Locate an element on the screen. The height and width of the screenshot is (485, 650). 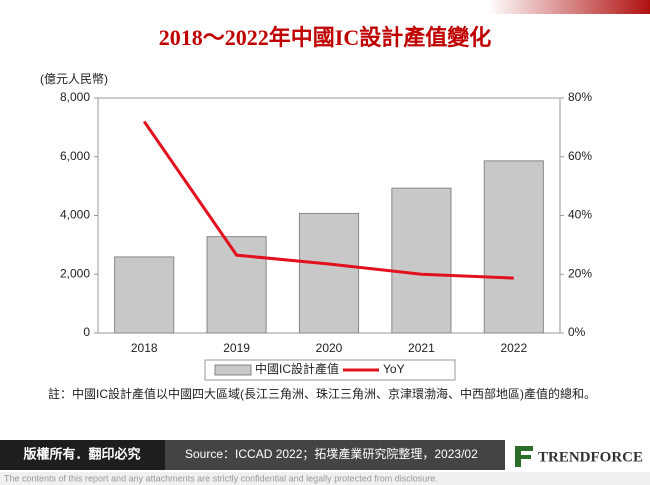
y-tick-label: 2,000 is located at coordinates (75, 273).